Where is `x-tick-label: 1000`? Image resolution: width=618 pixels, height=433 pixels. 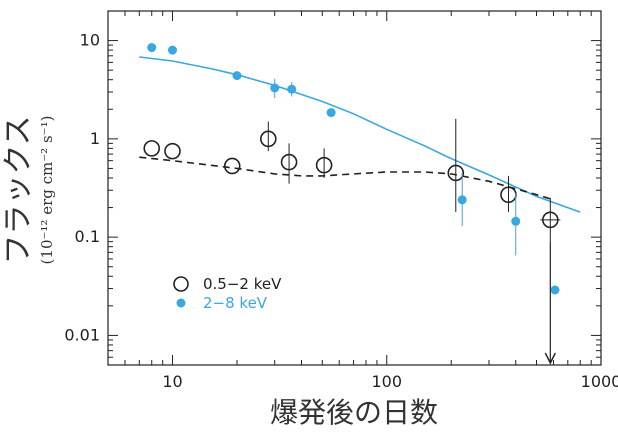
x-tick-label: 1000 is located at coordinates (599, 381).